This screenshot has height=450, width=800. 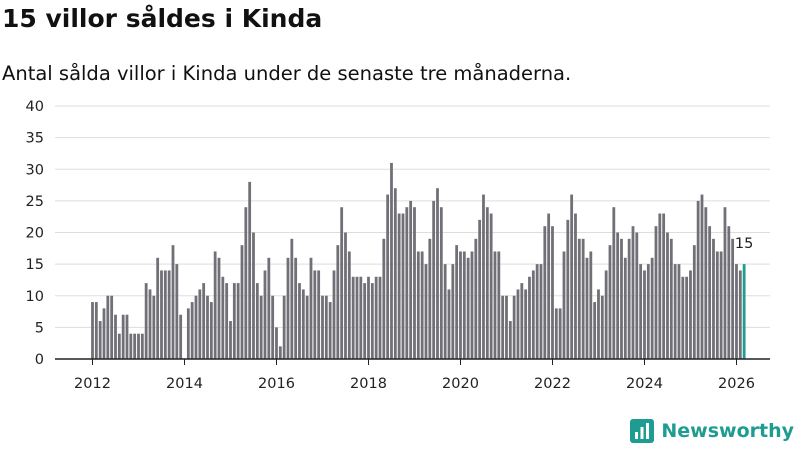 I want to click on newsworthy-logo-icon, so click(x=642, y=431).